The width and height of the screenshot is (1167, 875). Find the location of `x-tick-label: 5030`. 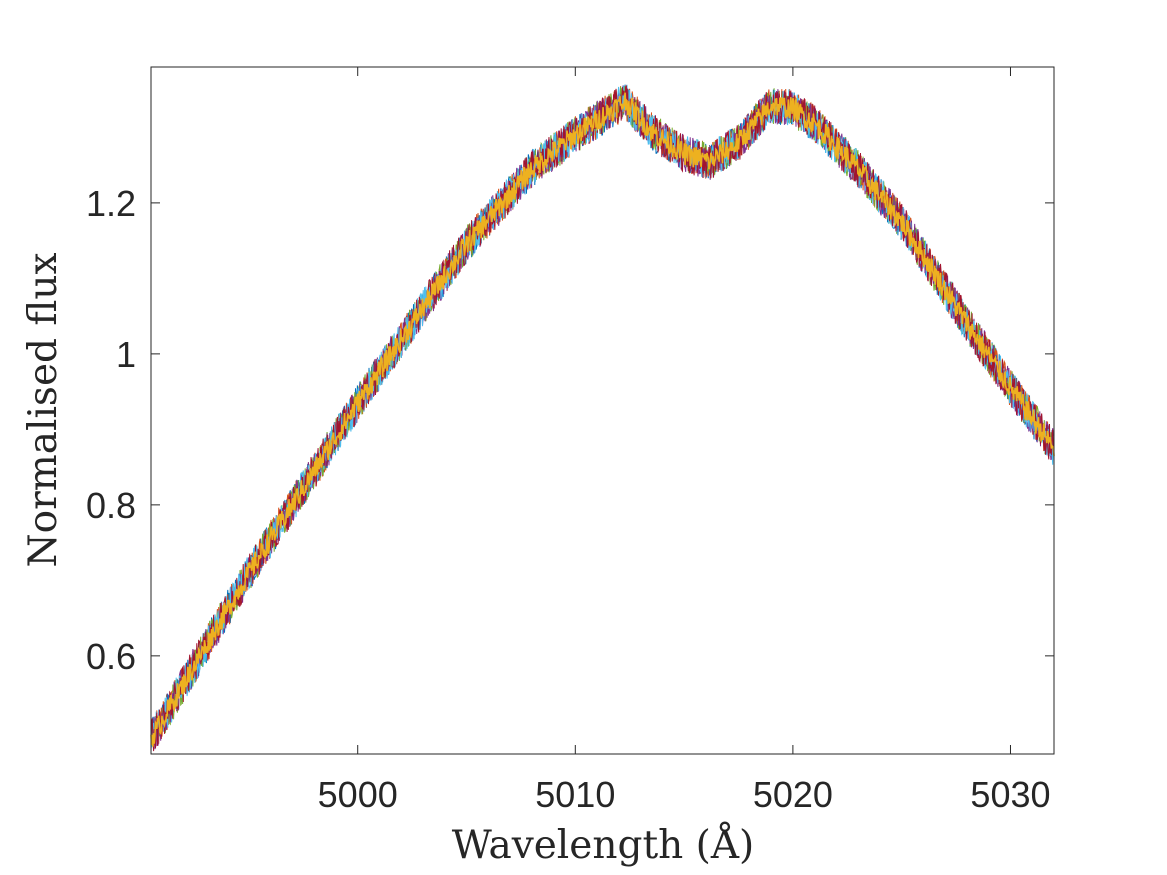

x-tick-label: 5030 is located at coordinates (1010, 794).